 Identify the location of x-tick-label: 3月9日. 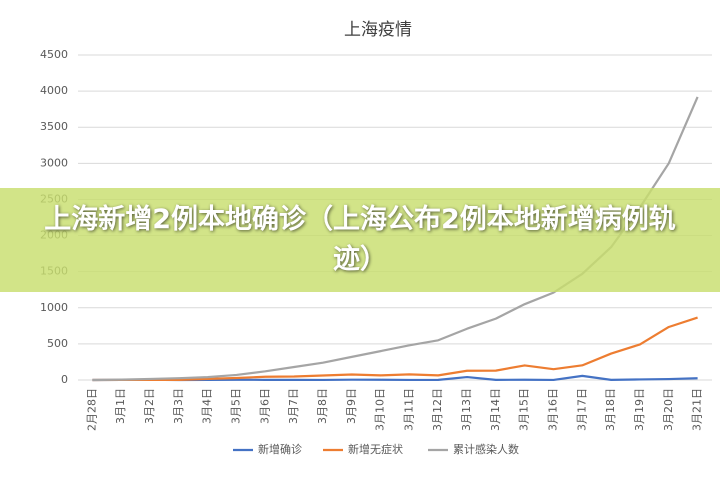
(351, 406).